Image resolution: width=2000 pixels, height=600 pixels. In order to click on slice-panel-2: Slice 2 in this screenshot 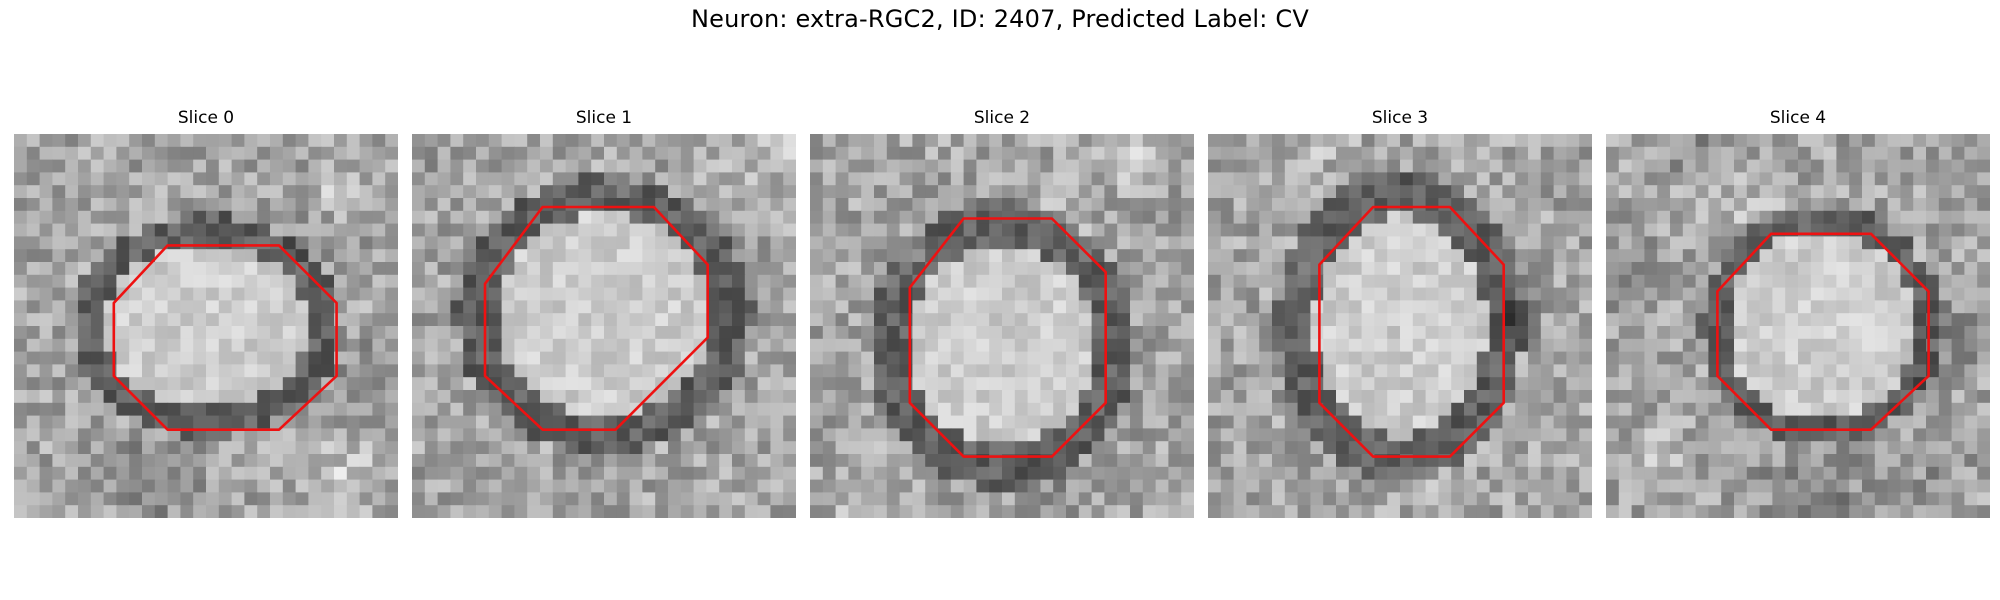, I will do `click(1002, 316)`.